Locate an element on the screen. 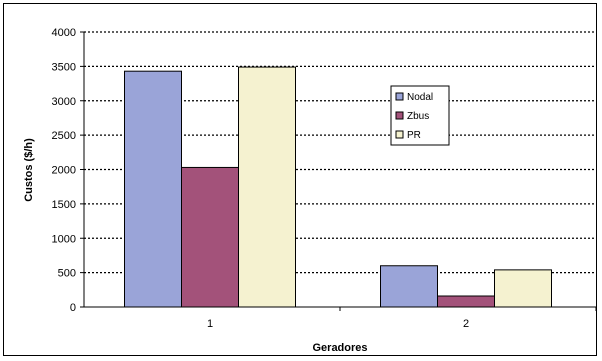  y-tick-label: 1500 is located at coordinates (64, 205).